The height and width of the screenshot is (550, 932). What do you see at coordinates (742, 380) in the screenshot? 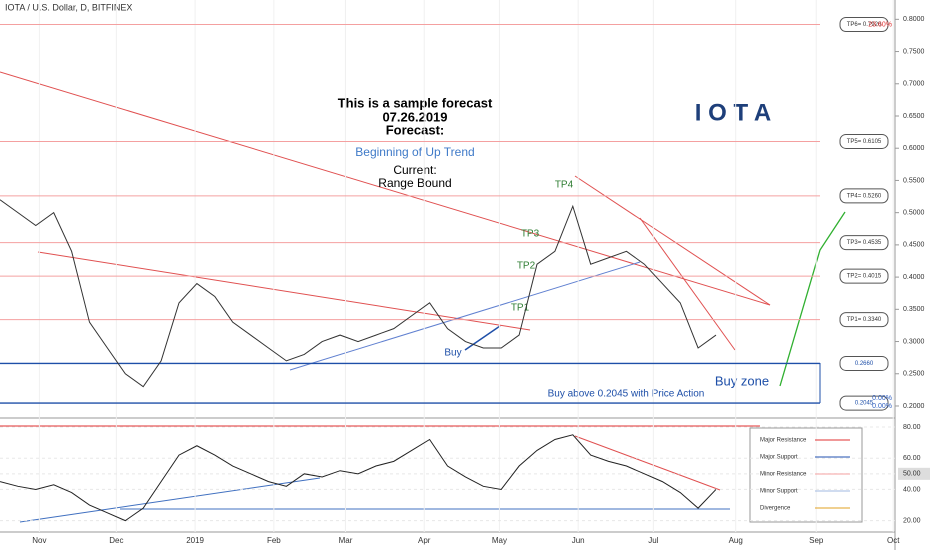
I see `buy-zone-label: Buy zone` at bounding box center [742, 380].